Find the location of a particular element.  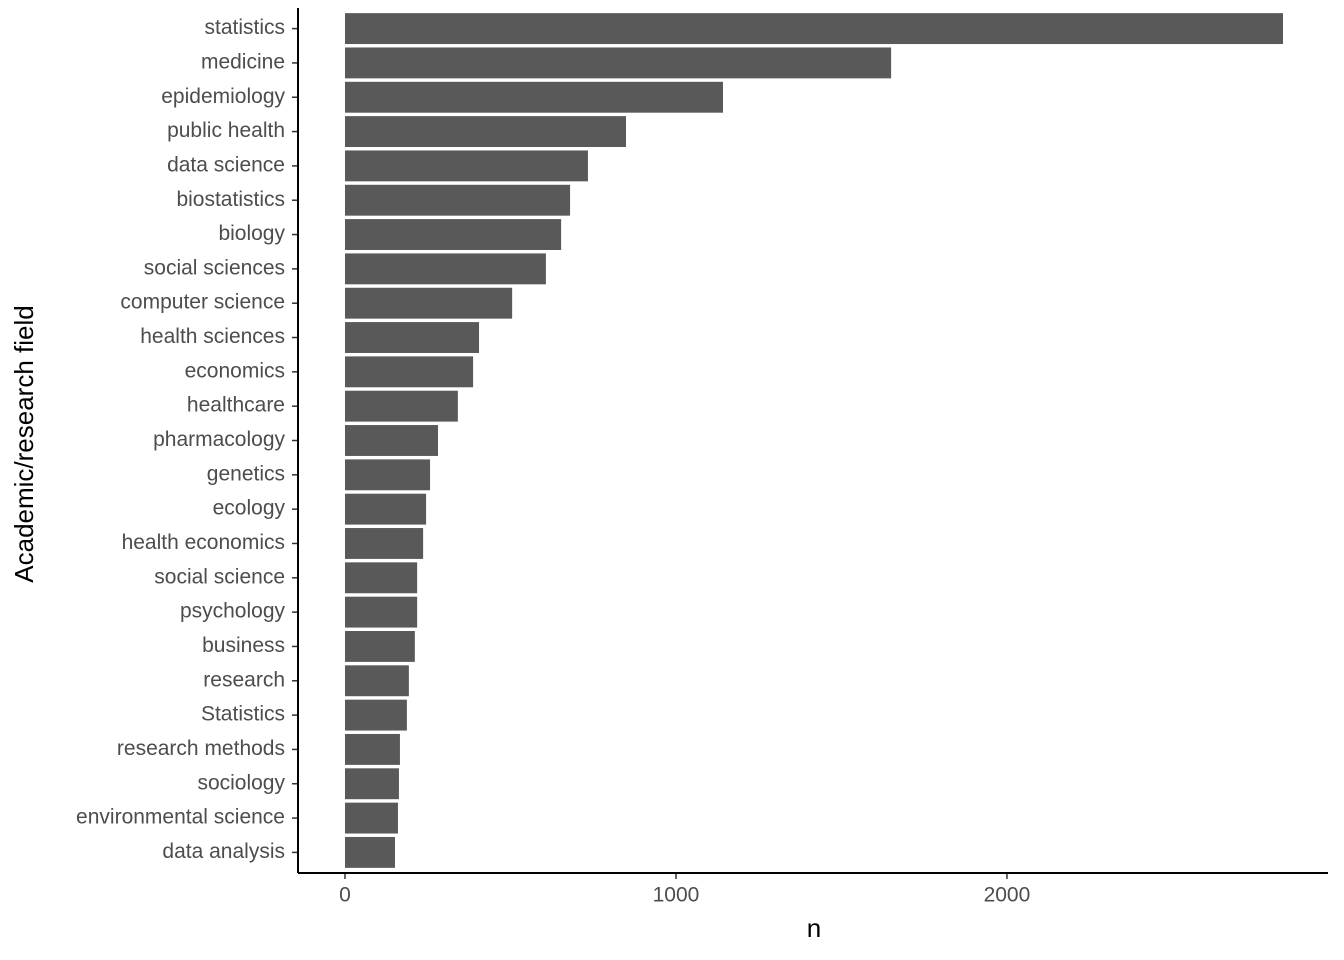

y-tick-label: psychology is located at coordinates (233, 611).